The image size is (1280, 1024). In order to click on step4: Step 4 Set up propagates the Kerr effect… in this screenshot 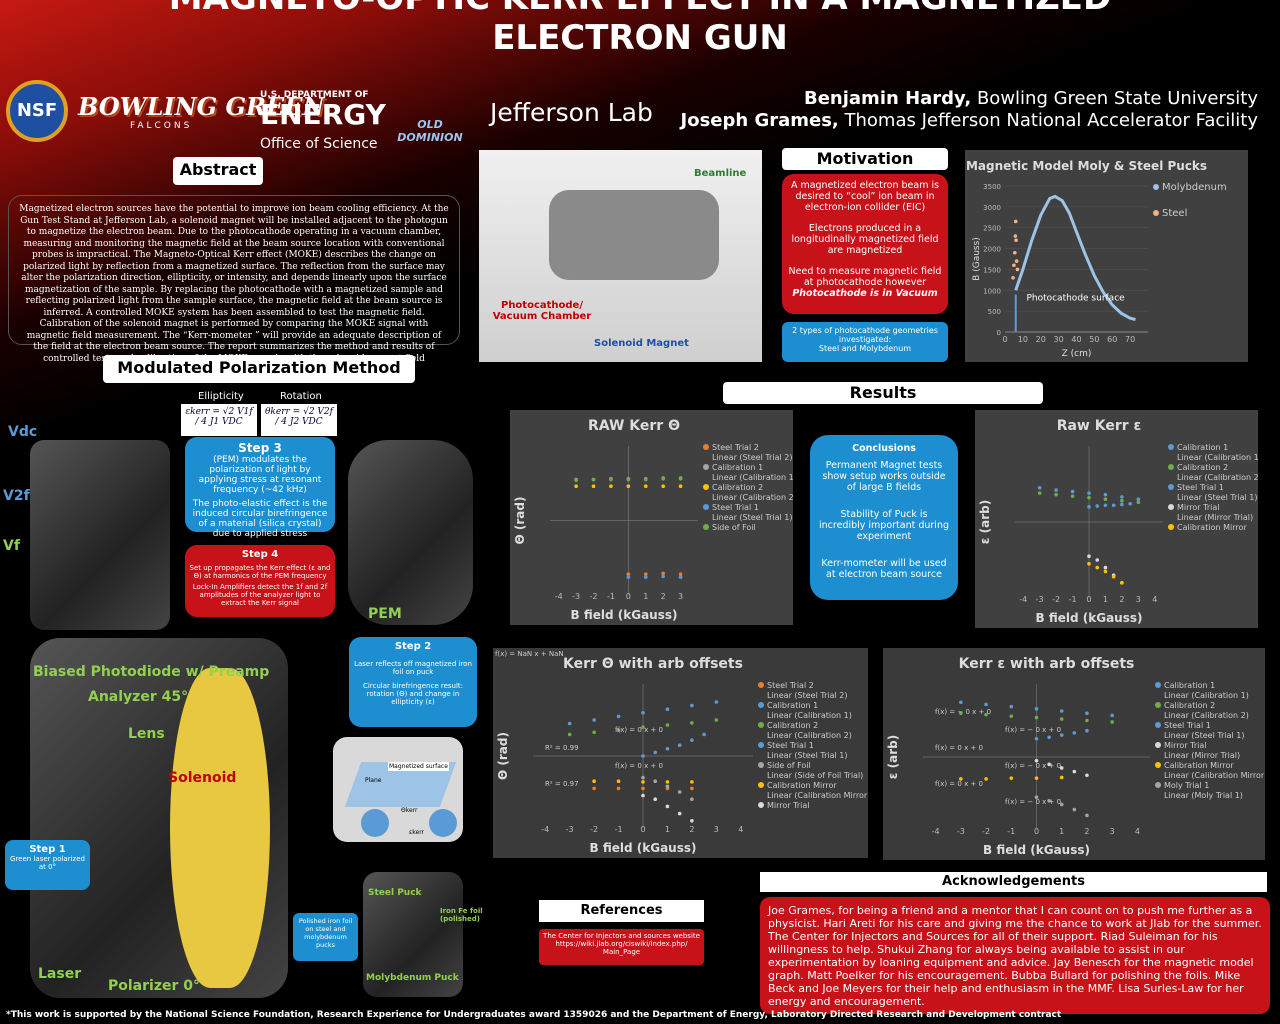, I will do `click(260, 581)`.